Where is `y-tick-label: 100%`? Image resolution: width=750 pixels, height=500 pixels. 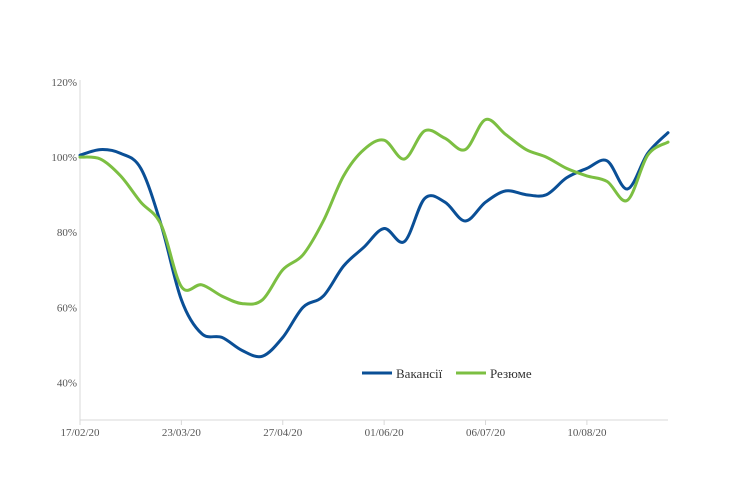 y-tick-label: 100% is located at coordinates (64, 158).